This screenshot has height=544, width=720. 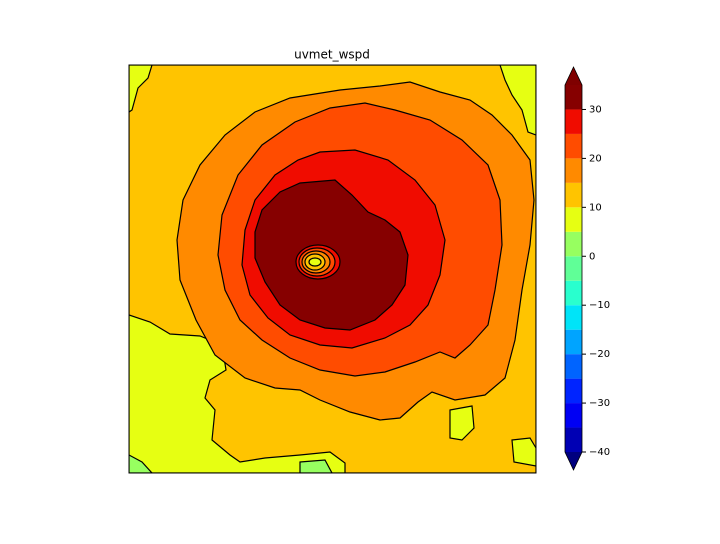 What do you see at coordinates (599, 305) in the screenshot?
I see `colorbar-tick-label: −10` at bounding box center [599, 305].